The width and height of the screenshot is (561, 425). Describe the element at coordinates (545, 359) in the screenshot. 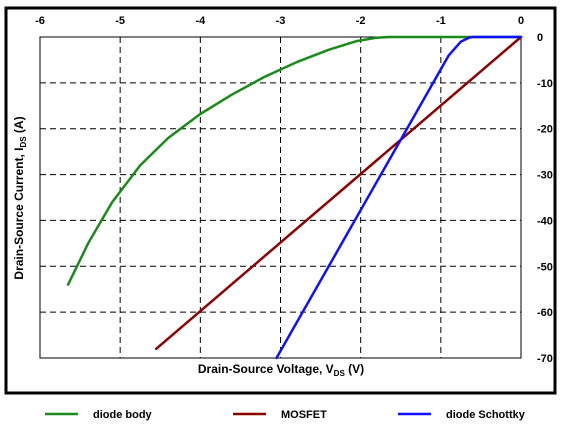

I see `y-tick-label: -70` at that location.